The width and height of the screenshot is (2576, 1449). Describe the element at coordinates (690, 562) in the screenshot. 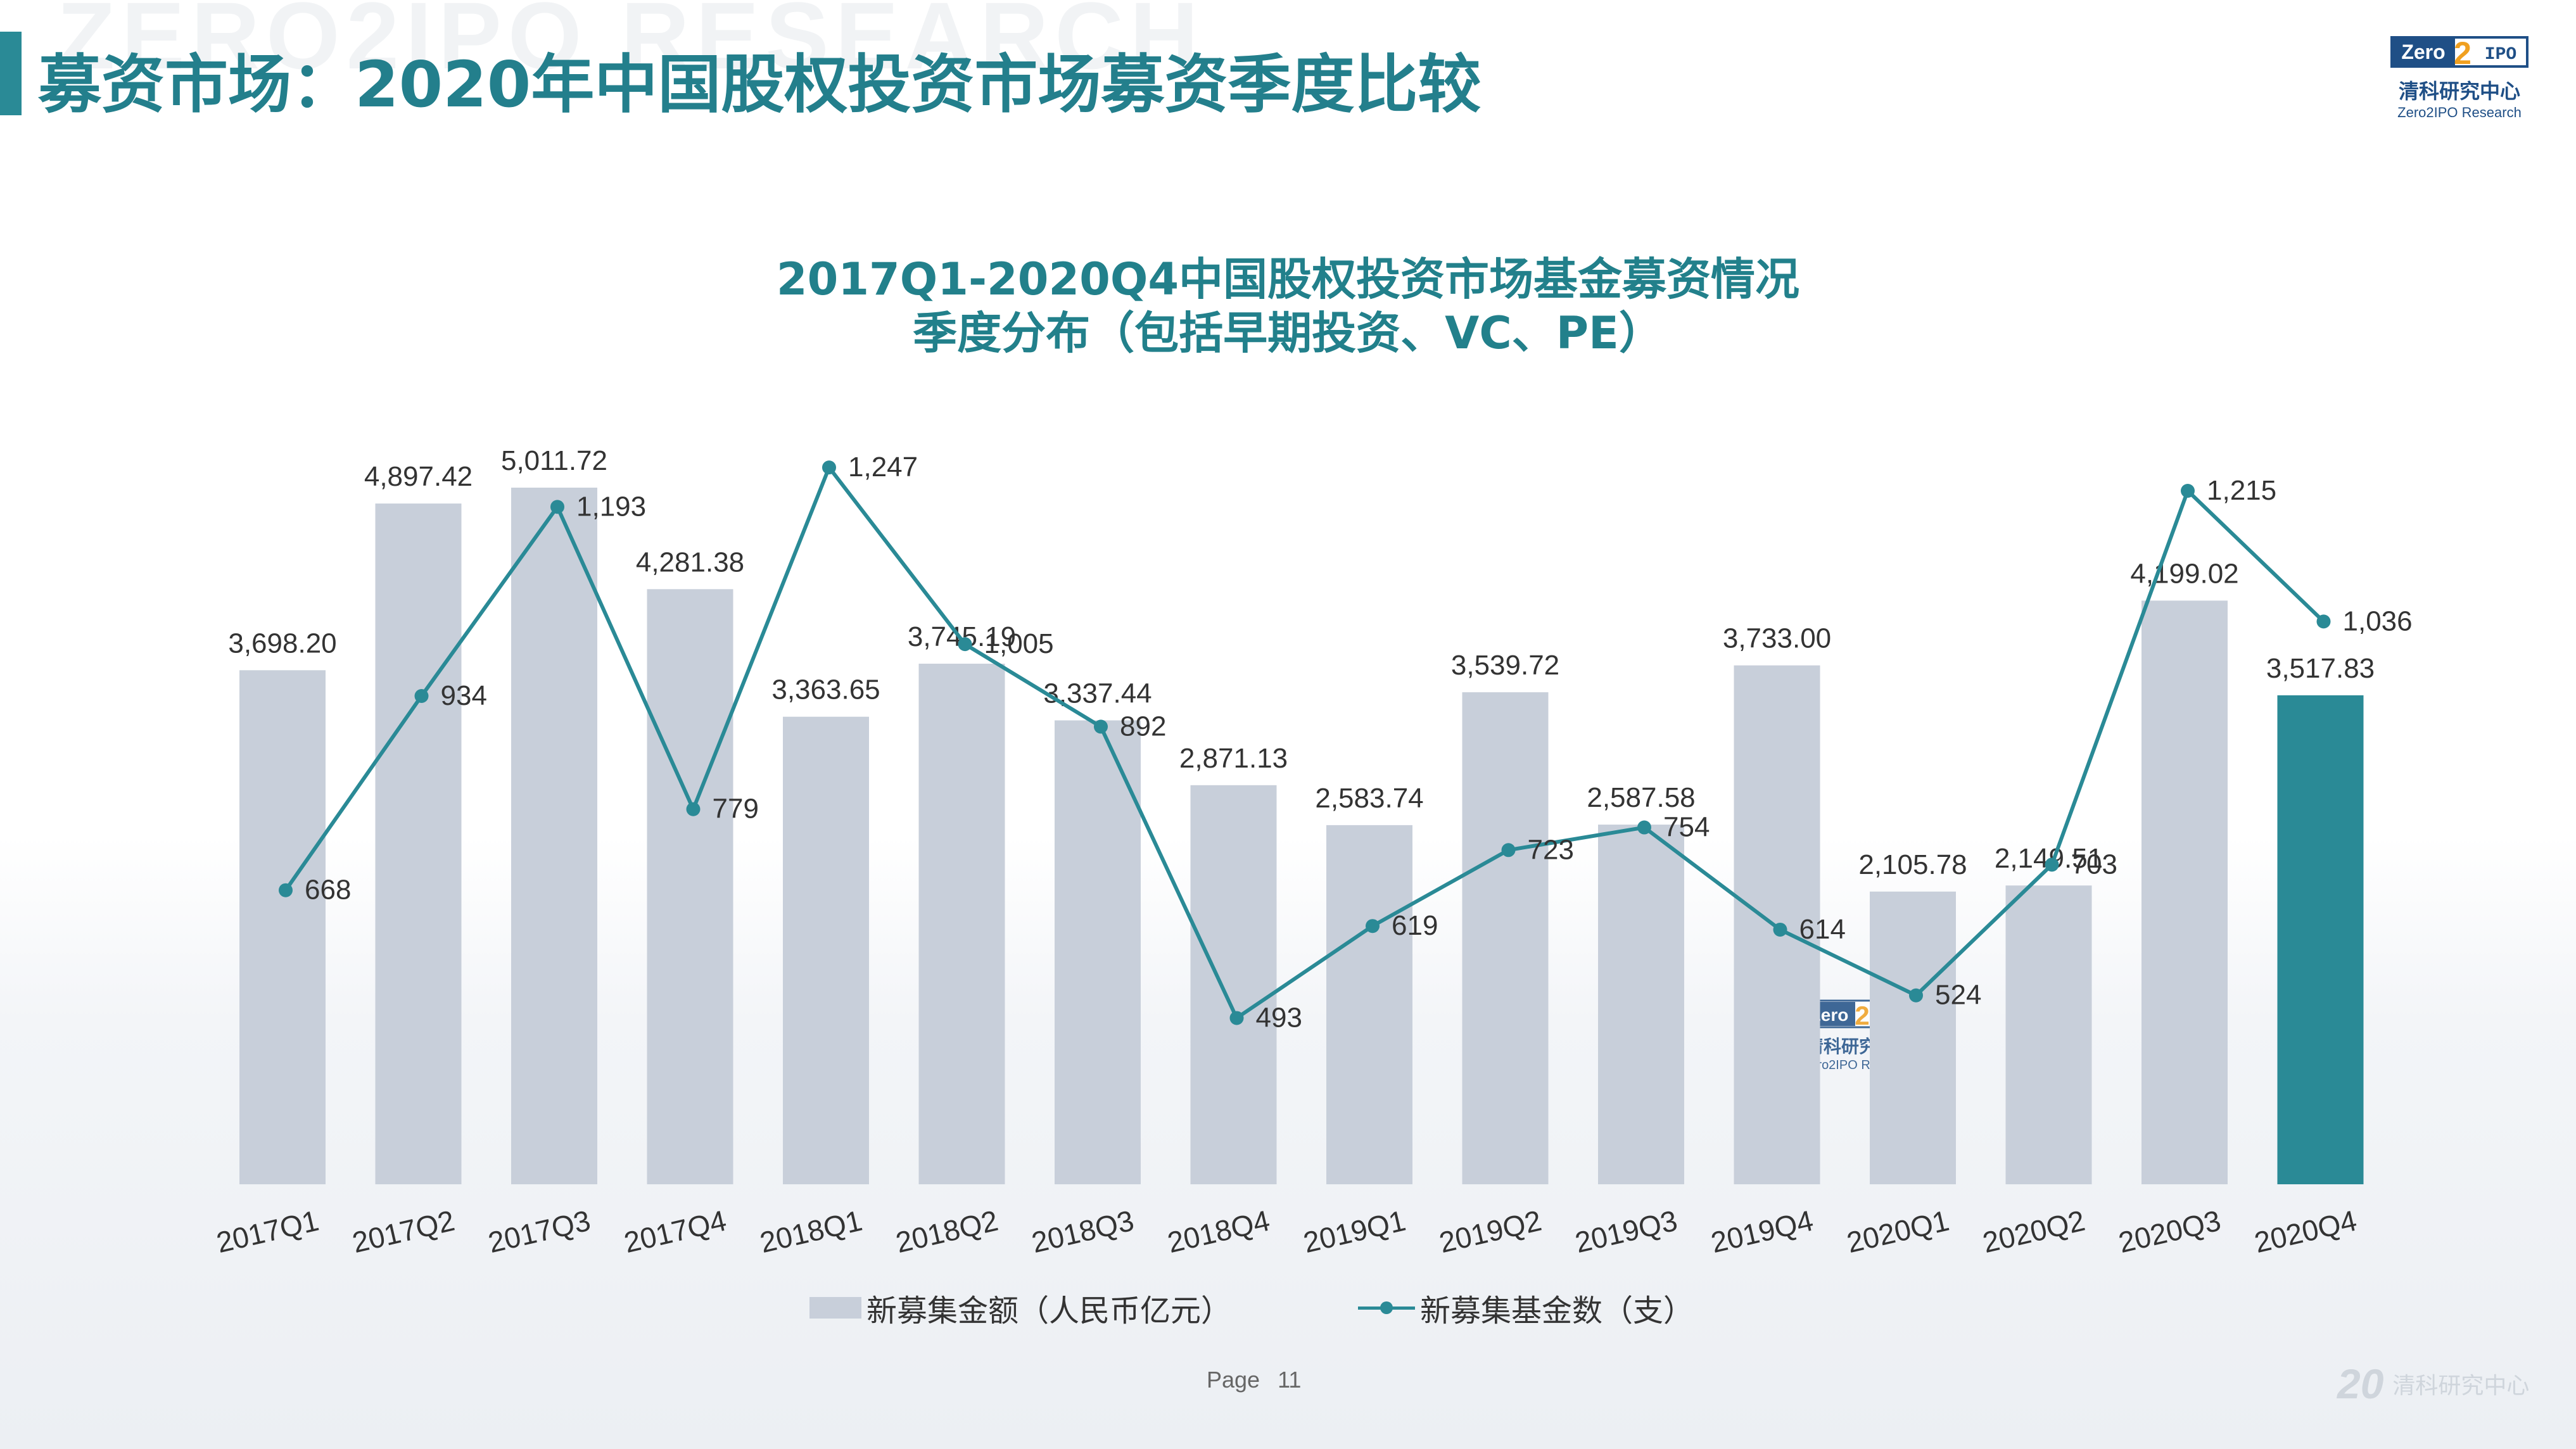

I see `bar-label-2017Q4: 4,281.38` at that location.